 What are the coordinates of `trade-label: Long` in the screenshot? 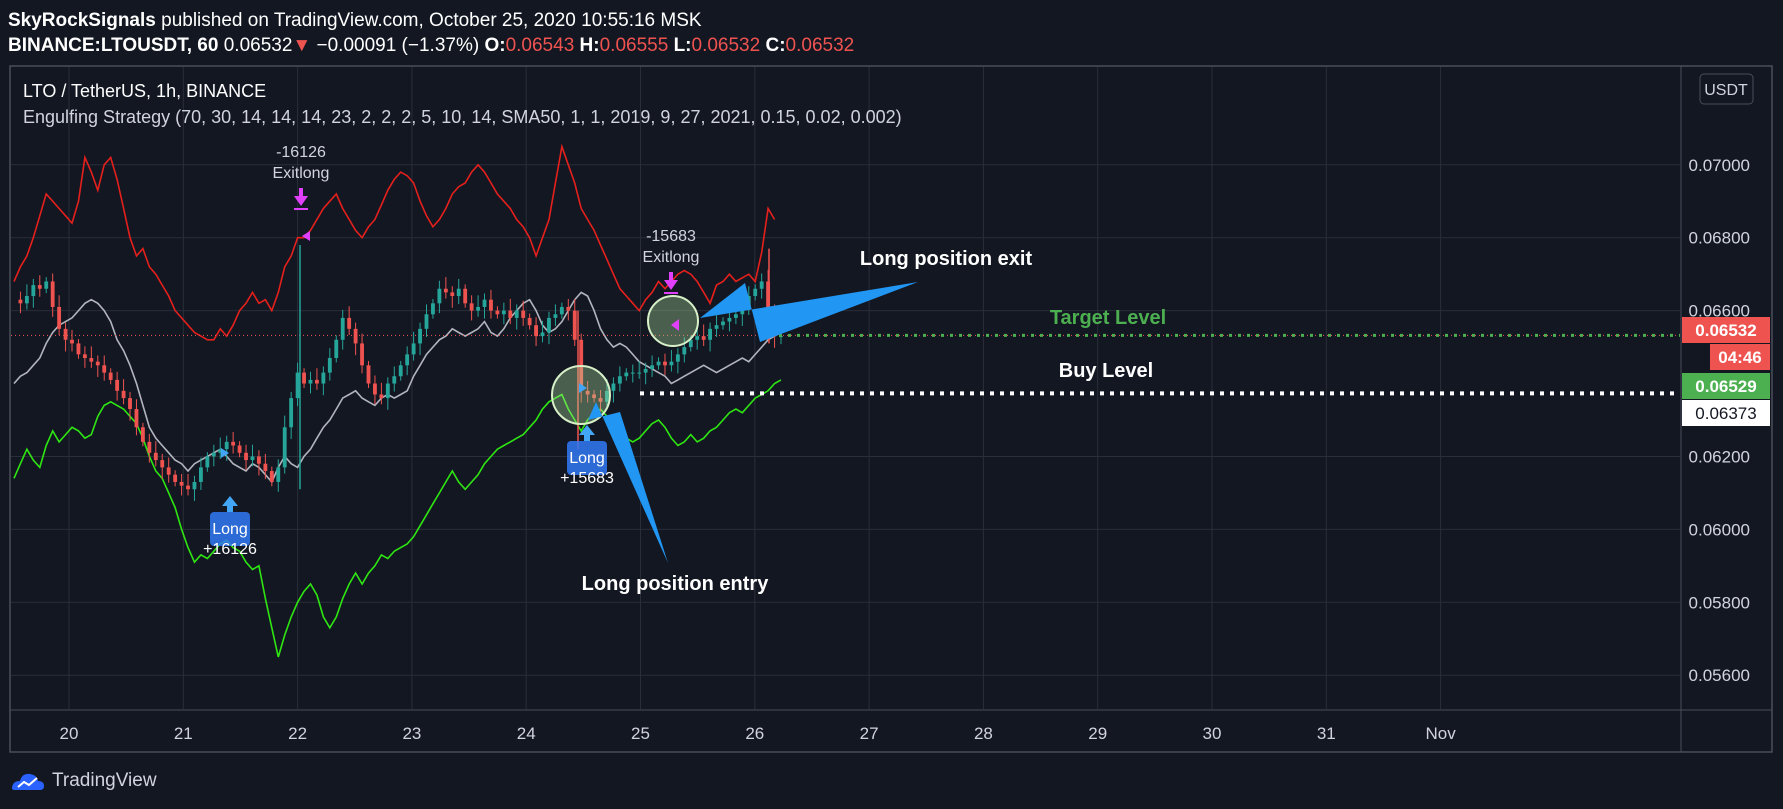 It's located at (587, 458).